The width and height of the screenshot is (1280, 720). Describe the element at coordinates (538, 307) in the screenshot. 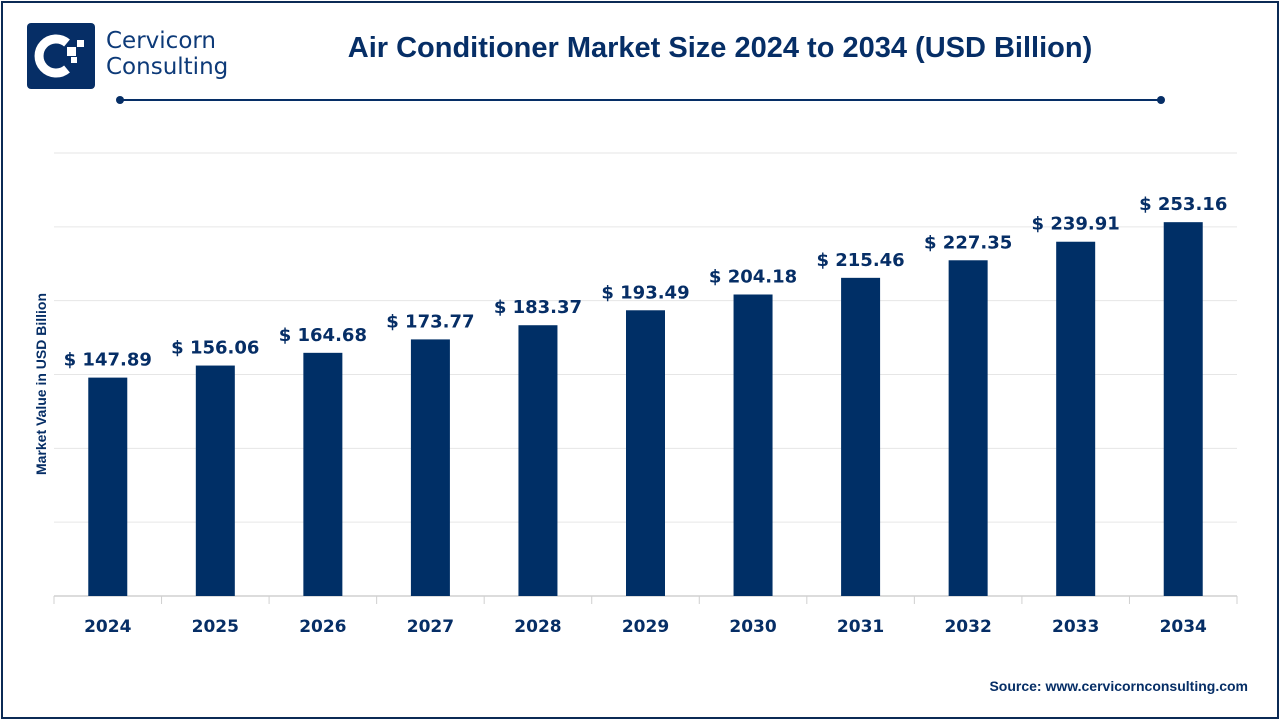

I see `data-label-2028: $ 183.37` at that location.